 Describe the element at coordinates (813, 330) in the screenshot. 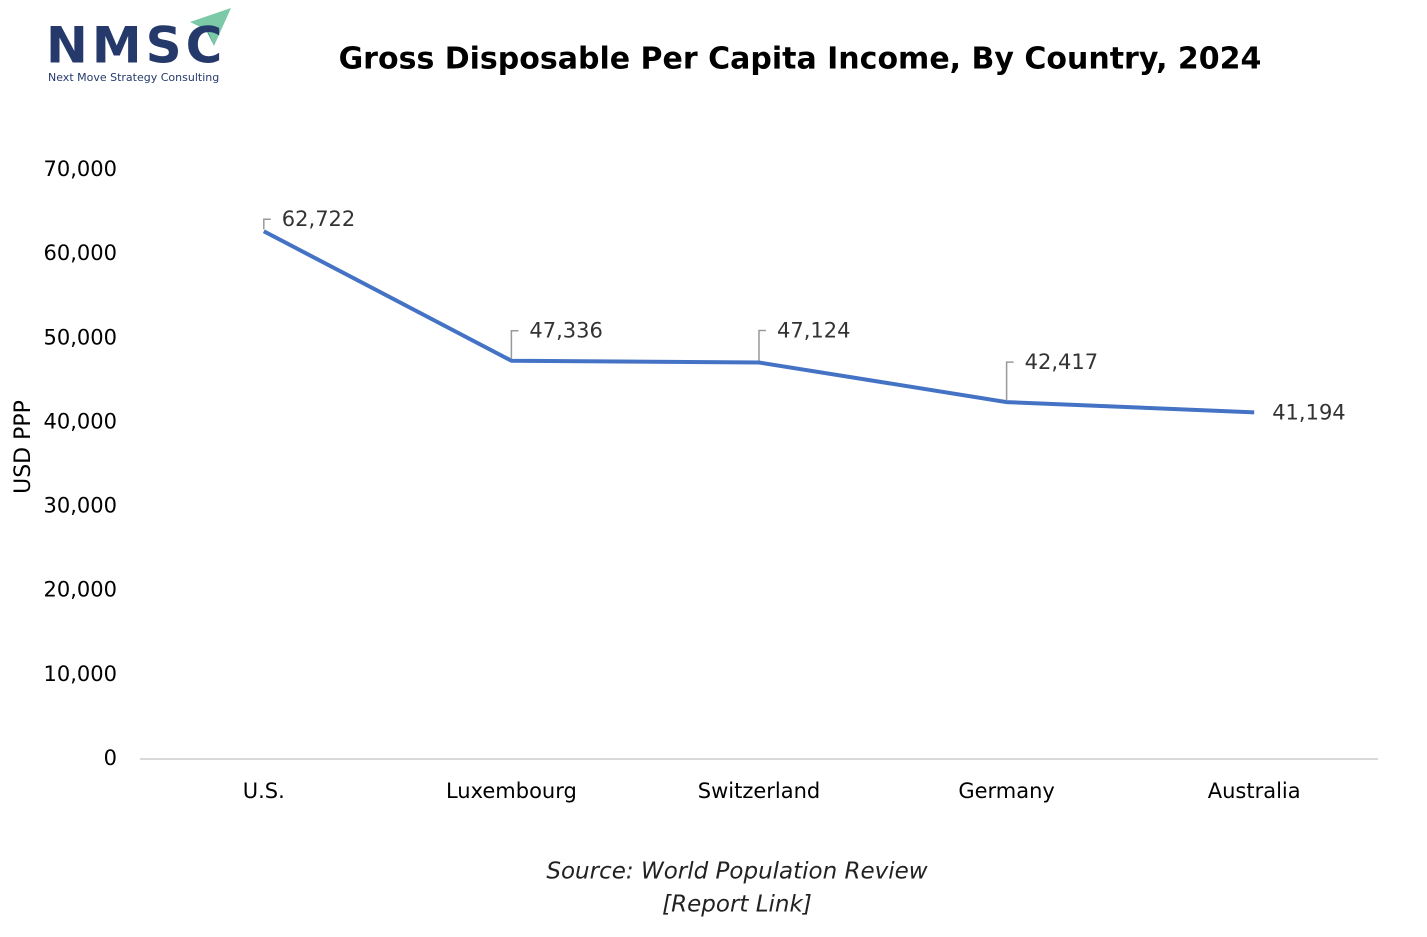

I see `data-label: 47,124` at that location.